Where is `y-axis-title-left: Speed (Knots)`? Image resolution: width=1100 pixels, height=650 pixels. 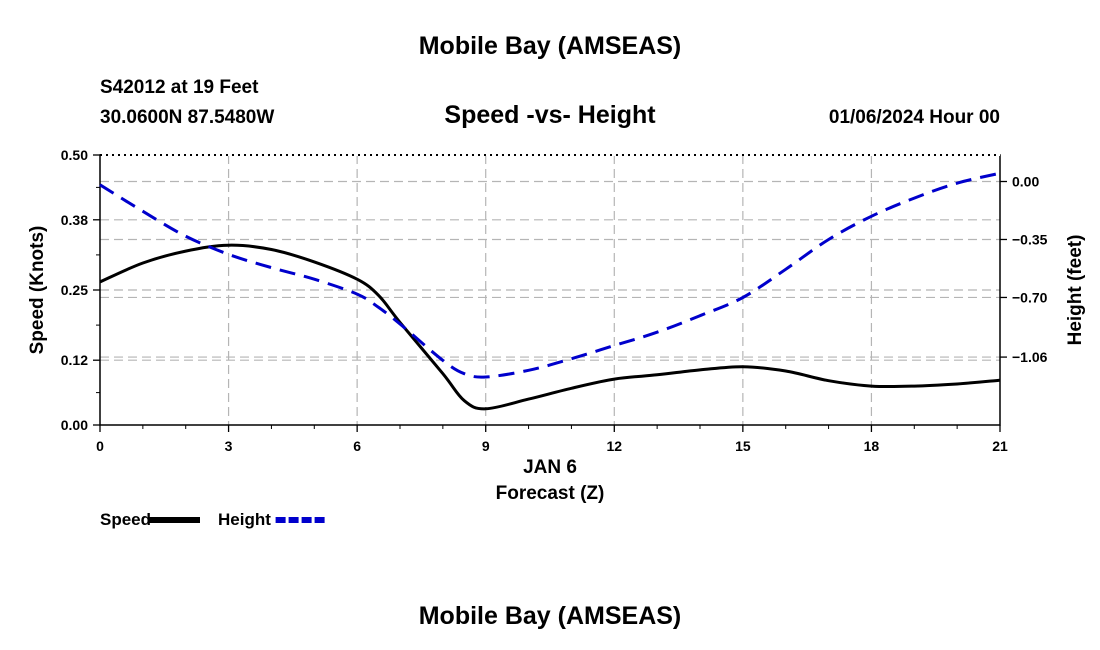
y-axis-title-left: Speed (Knots) is located at coordinates (37, 290).